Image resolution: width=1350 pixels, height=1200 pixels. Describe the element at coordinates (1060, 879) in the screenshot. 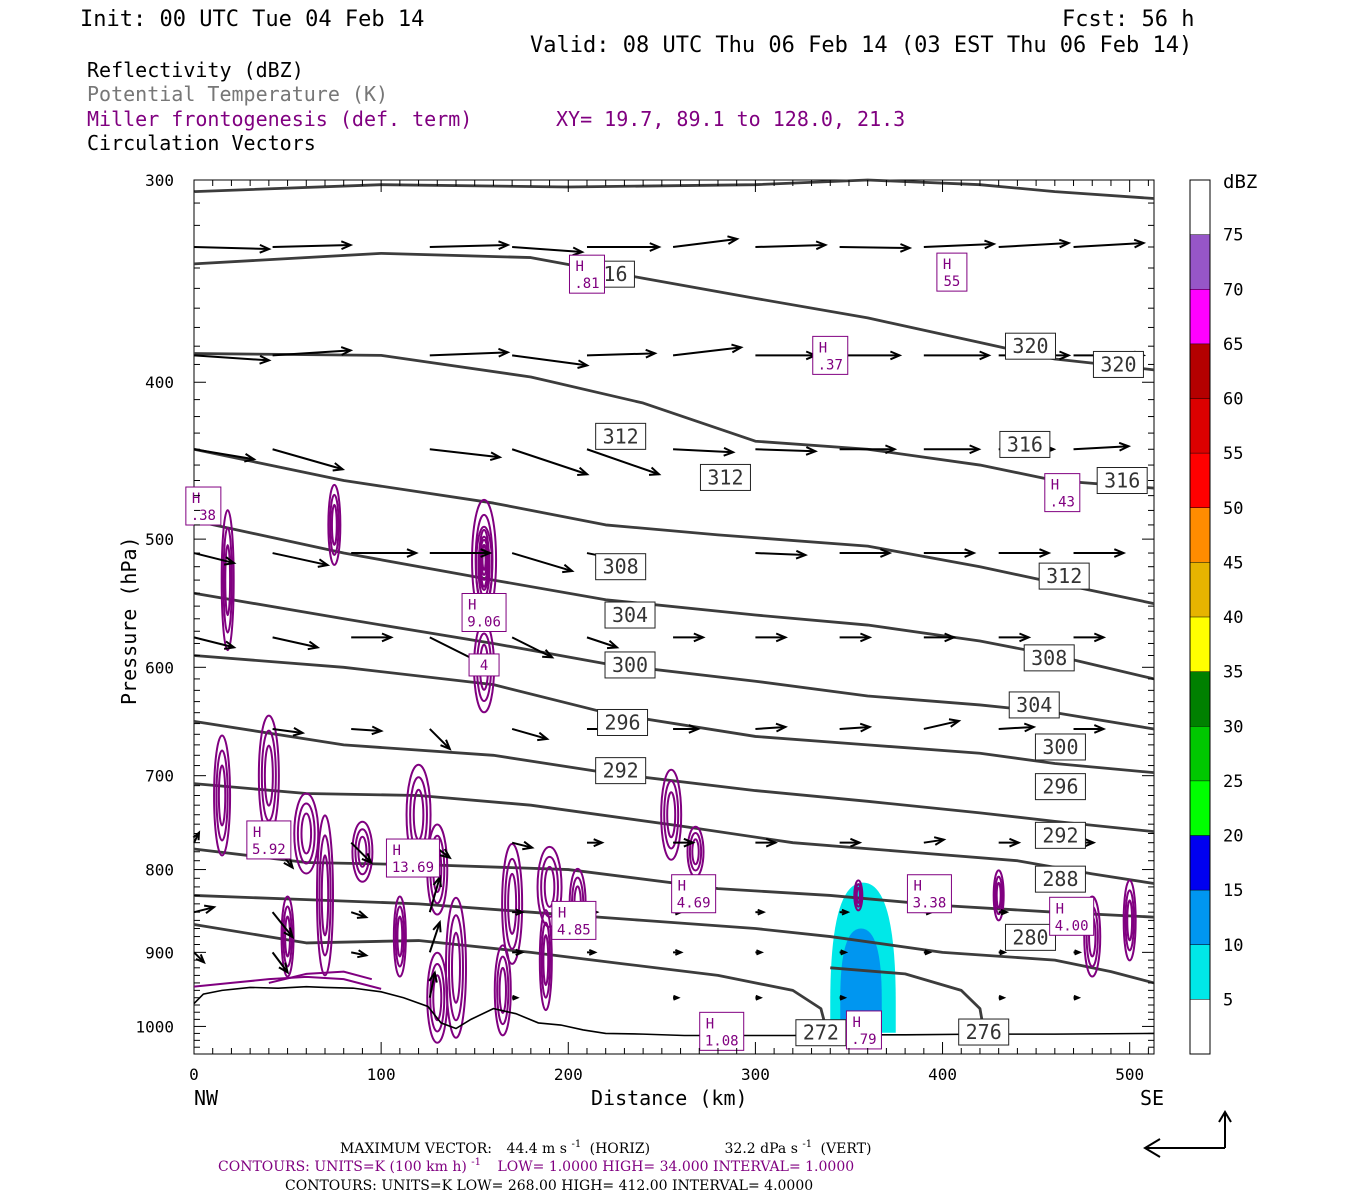

I see `theta-label: 288` at that location.